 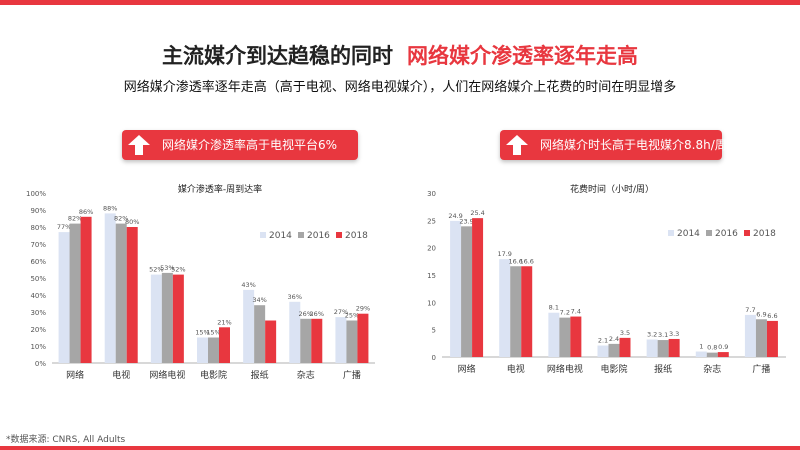 I want to click on bottom-accent-bar, so click(x=400, y=448).